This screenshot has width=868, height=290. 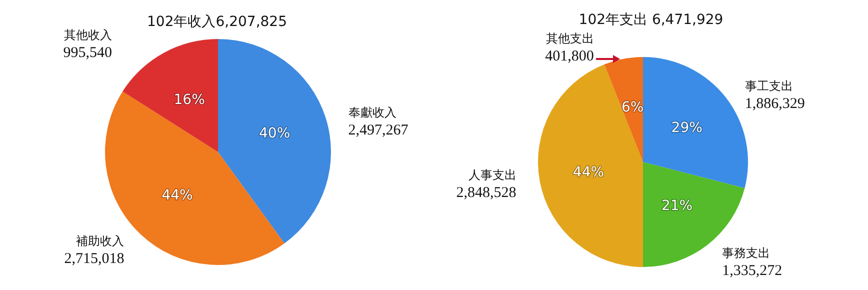 What do you see at coordinates (189, 100) in the screenshot?
I see `data-label: 16%` at bounding box center [189, 100].